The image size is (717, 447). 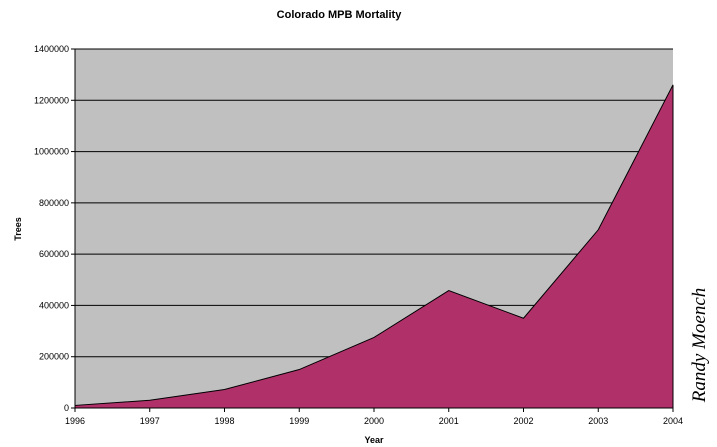 What do you see at coordinates (299, 421) in the screenshot?
I see `x-tick-label: 1999` at bounding box center [299, 421].